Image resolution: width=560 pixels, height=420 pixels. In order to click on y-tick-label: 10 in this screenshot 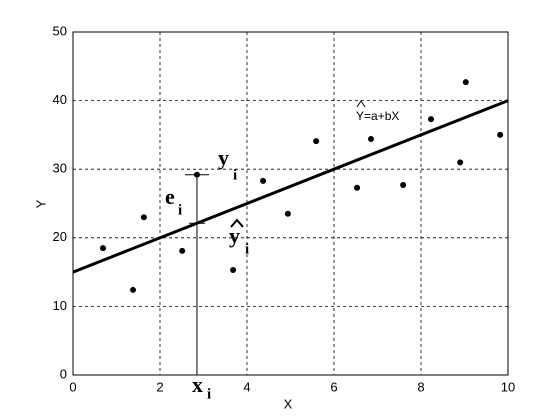, I will do `click(60, 305)`.